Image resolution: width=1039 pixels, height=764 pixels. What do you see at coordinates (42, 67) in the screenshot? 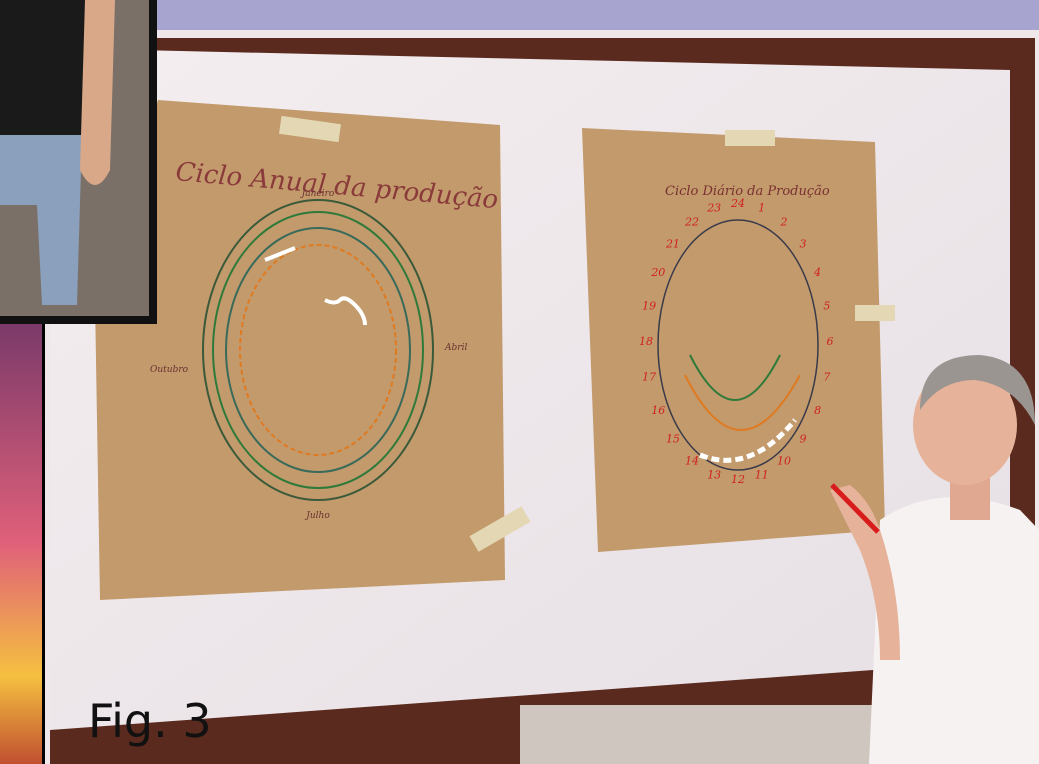
I see `tshirt` at bounding box center [42, 67].